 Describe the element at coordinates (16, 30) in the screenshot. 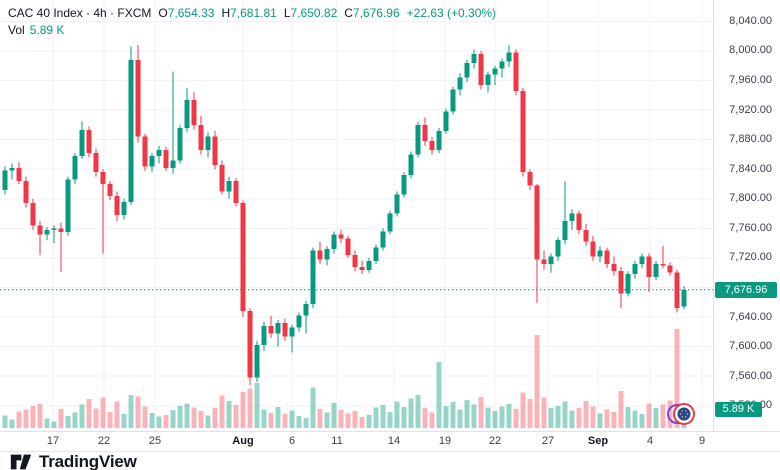

I see `volume-label: Vol` at that location.